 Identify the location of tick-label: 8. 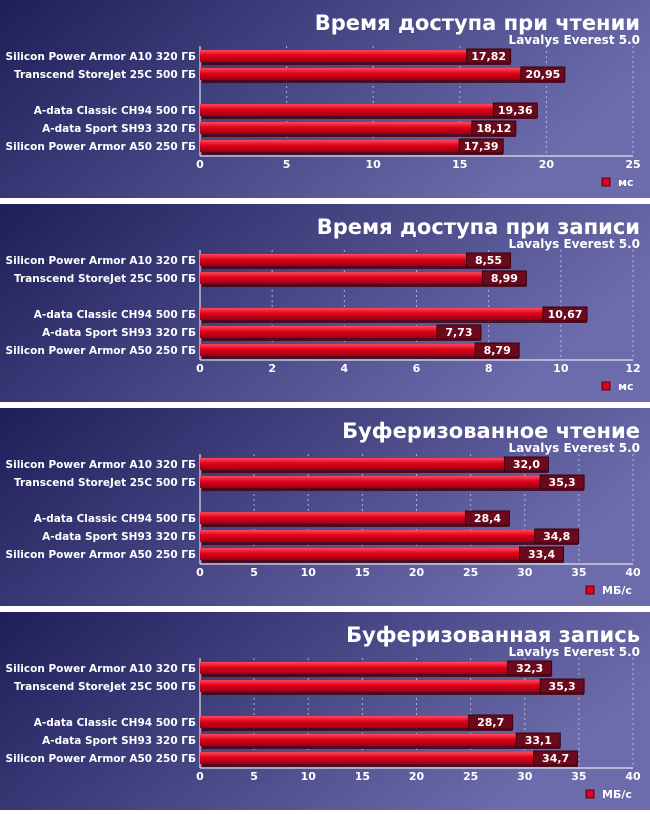
(489, 368).